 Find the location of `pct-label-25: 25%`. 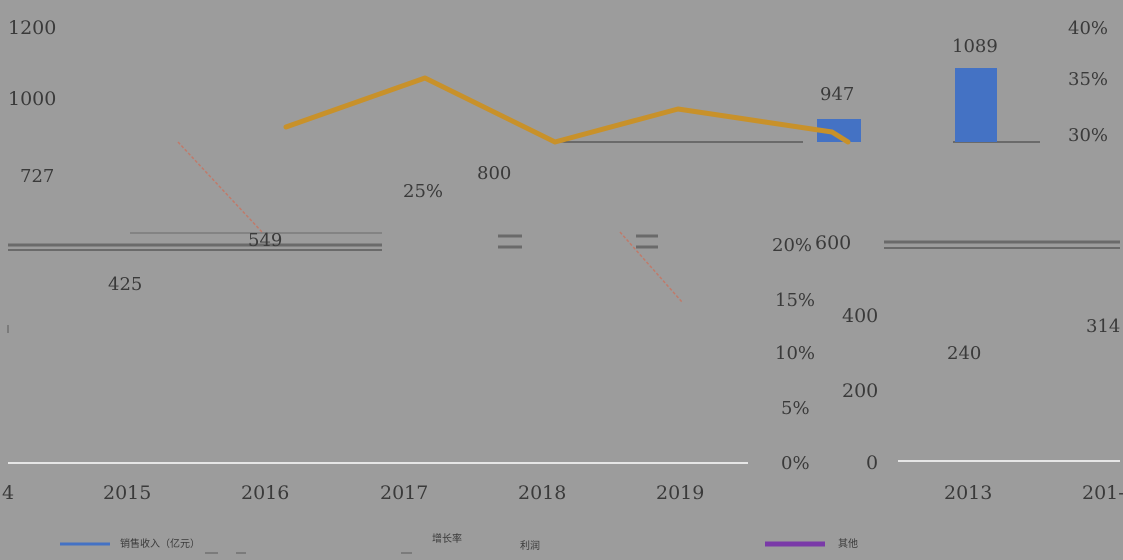

pct-label-25: 25% is located at coordinates (423, 191).